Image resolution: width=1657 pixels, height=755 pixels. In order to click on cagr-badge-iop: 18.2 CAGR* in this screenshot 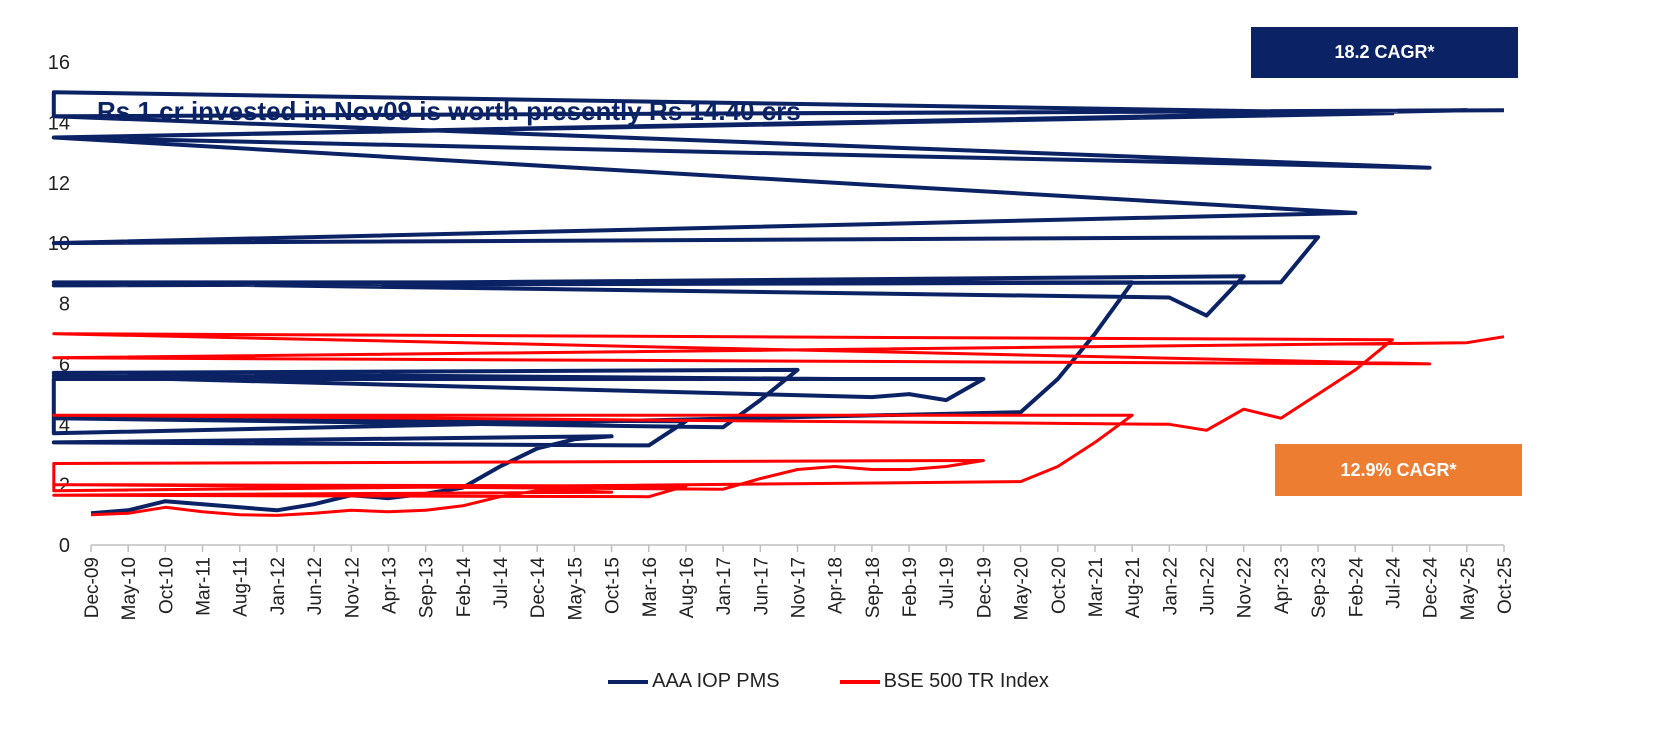, I will do `click(1384, 52)`.